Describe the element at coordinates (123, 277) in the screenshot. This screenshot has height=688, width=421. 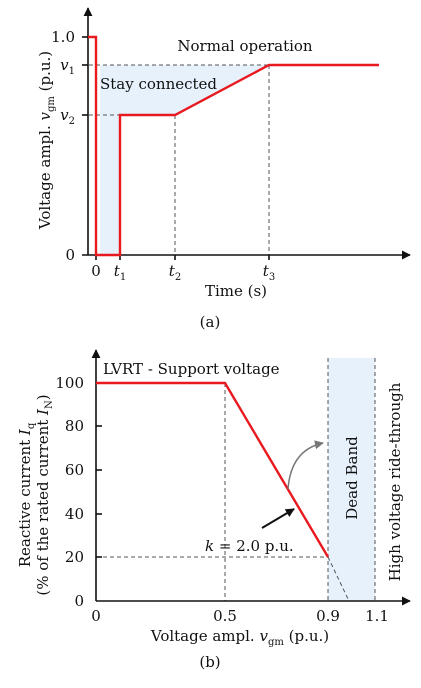
I see `x-tick-label-t1-sub: 1` at that location.